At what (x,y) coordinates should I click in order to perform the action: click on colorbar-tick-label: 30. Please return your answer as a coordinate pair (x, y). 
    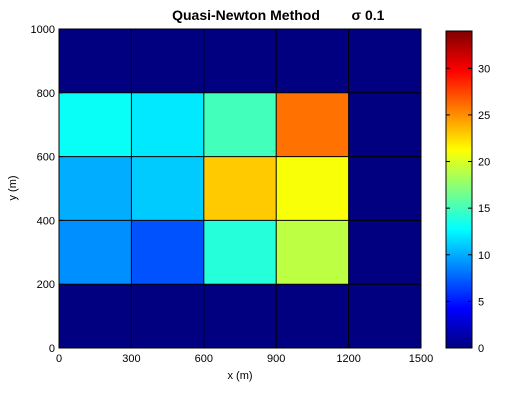
    Looking at the image, I should click on (484, 69).